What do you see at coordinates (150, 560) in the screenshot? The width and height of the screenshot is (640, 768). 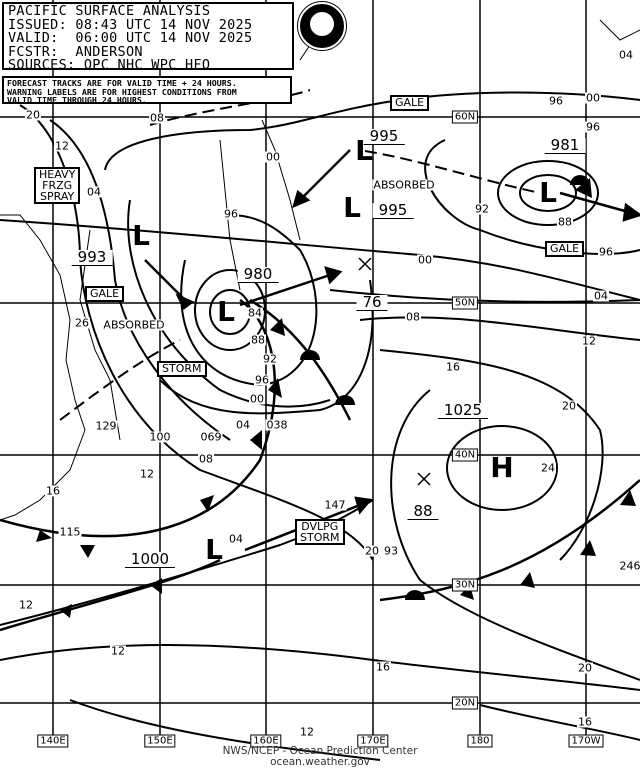 I see `central-pressure: 1000` at bounding box center [150, 560].